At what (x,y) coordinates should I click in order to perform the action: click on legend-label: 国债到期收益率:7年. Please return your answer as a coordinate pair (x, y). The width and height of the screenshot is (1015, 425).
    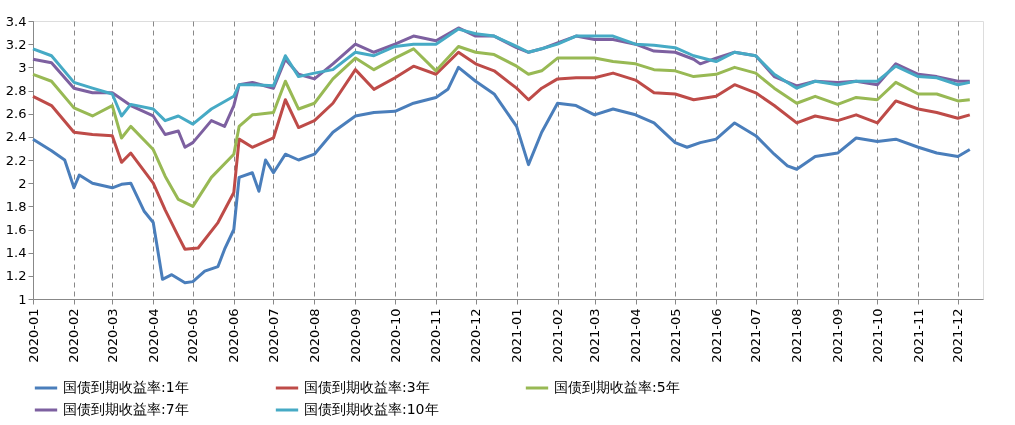
    Looking at the image, I should click on (126, 409).